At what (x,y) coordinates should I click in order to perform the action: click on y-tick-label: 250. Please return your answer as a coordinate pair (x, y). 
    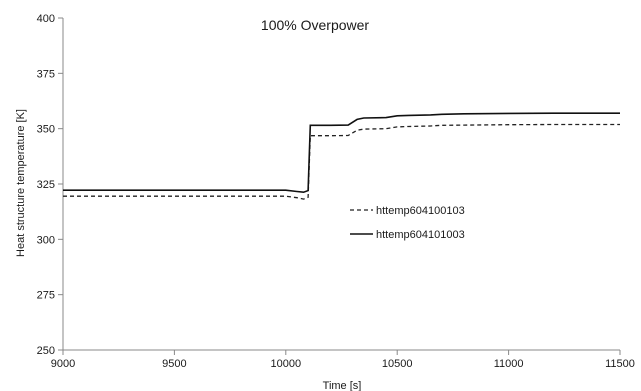
    Looking at the image, I should click on (46, 351).